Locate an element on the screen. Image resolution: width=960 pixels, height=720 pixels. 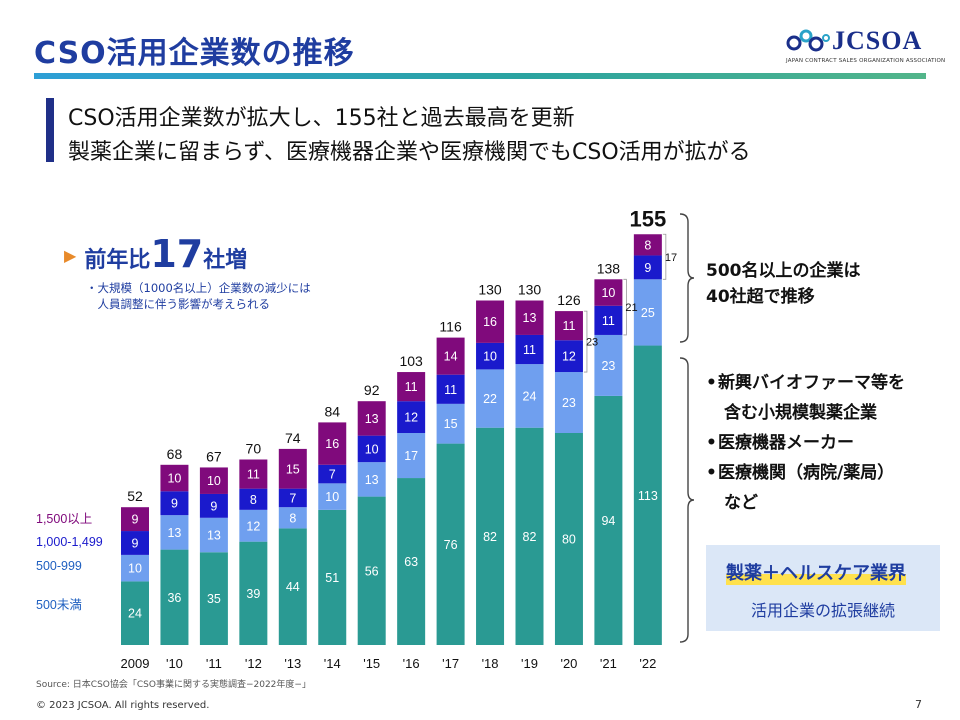
x-tick-label: '19 is located at coordinates (529, 663).